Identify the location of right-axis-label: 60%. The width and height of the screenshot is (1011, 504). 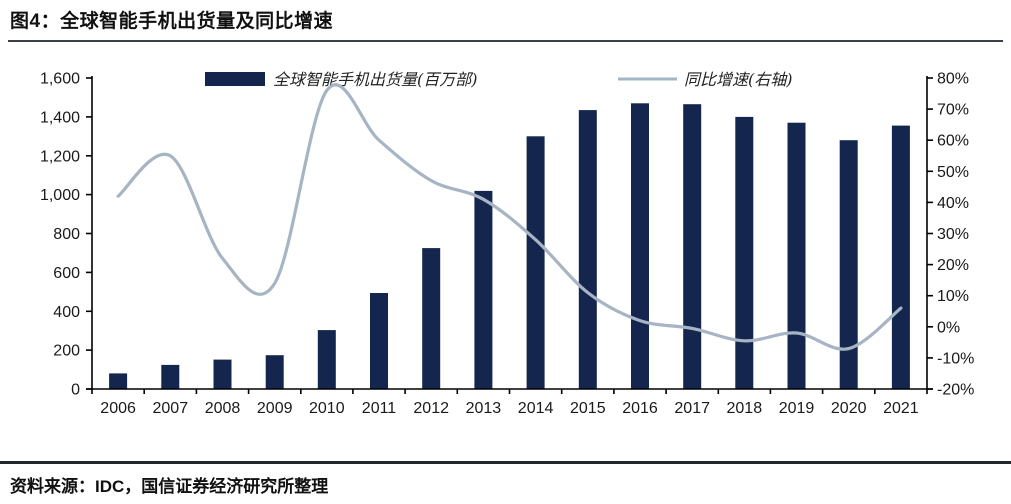
(953, 141).